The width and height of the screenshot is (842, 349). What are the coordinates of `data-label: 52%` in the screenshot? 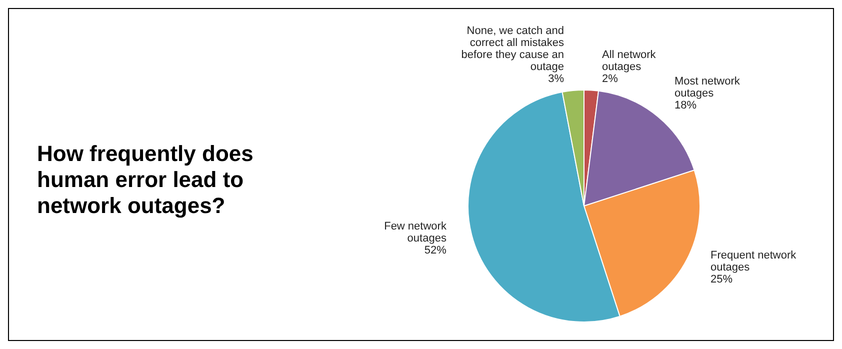 It's located at (435, 250).